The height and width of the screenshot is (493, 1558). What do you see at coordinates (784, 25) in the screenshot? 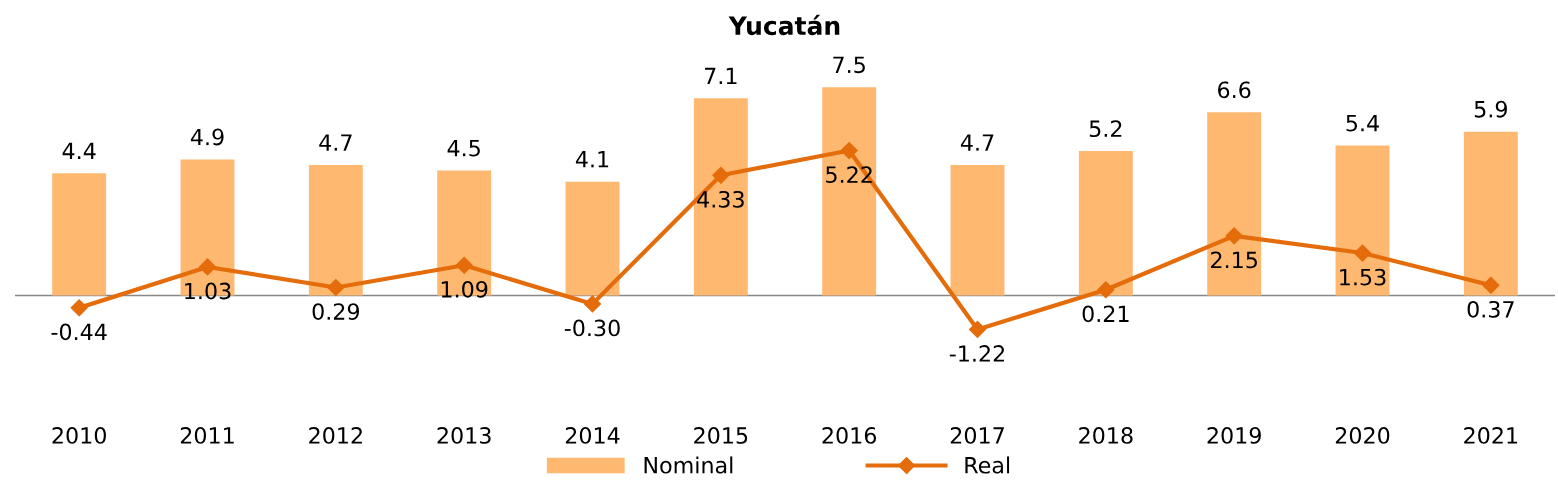
I see `chart-title: Yucatán` at bounding box center [784, 25].